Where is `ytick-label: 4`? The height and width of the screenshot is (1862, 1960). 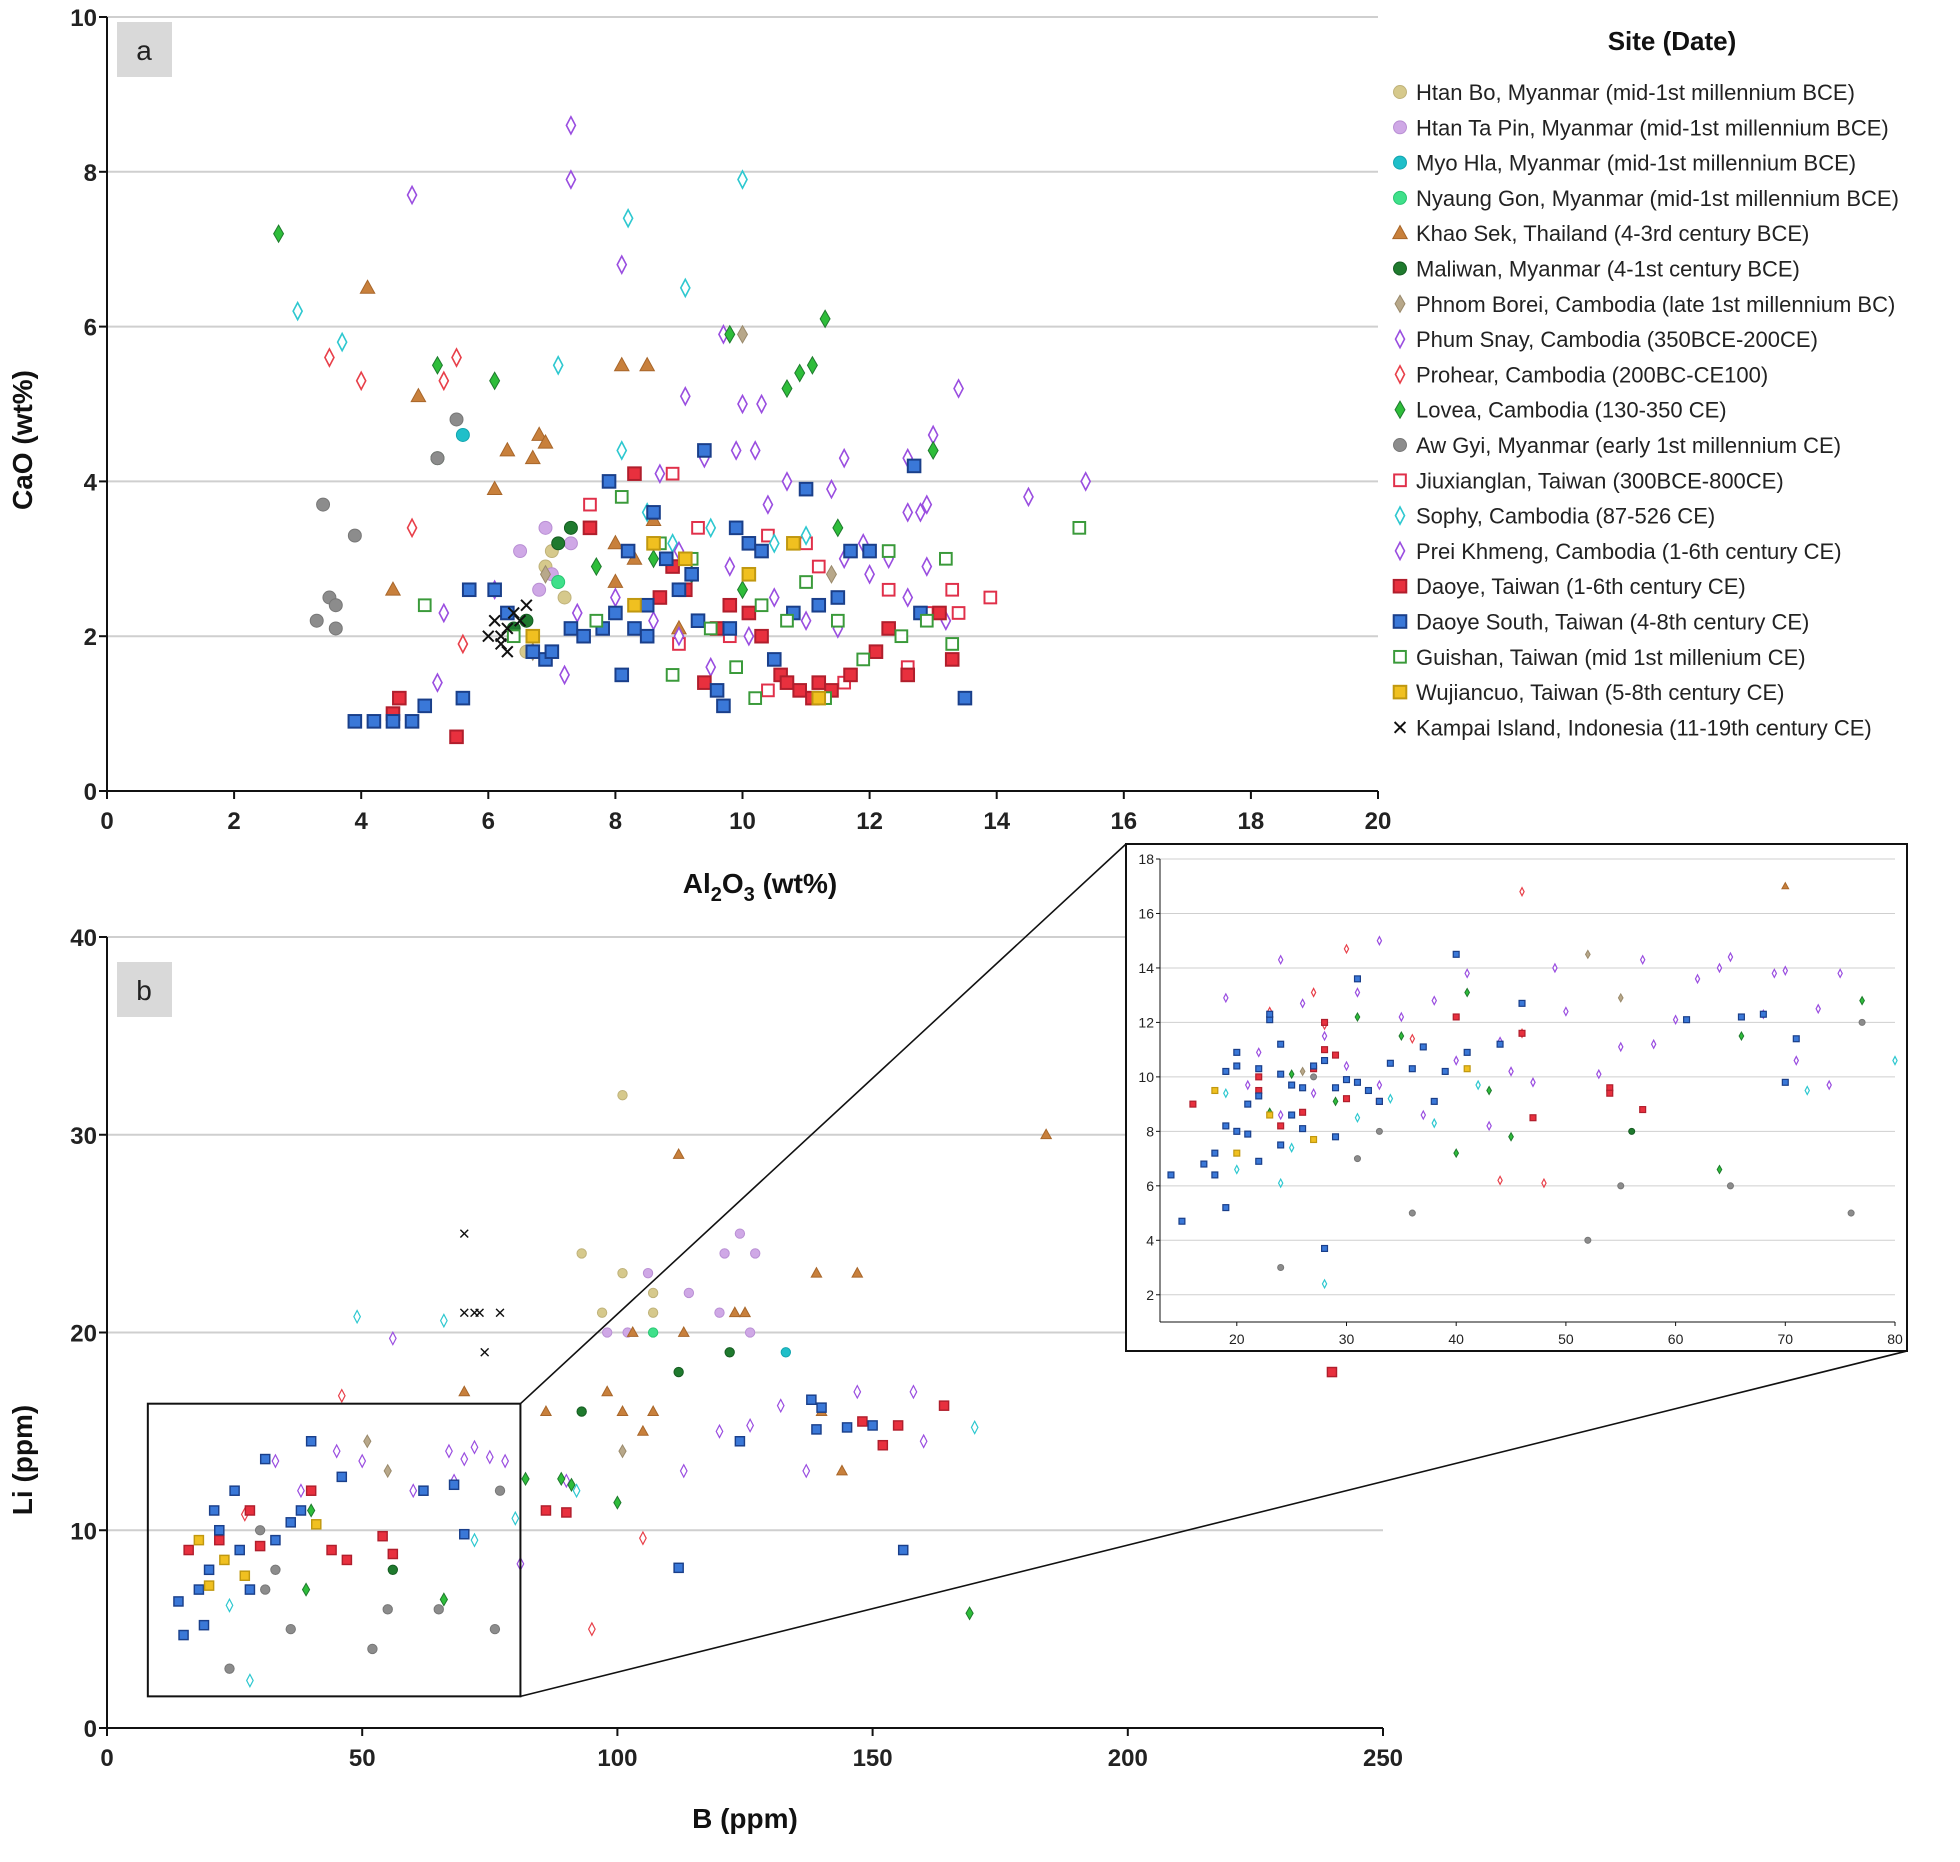
ytick-label: 4 is located at coordinates (1150, 1240).